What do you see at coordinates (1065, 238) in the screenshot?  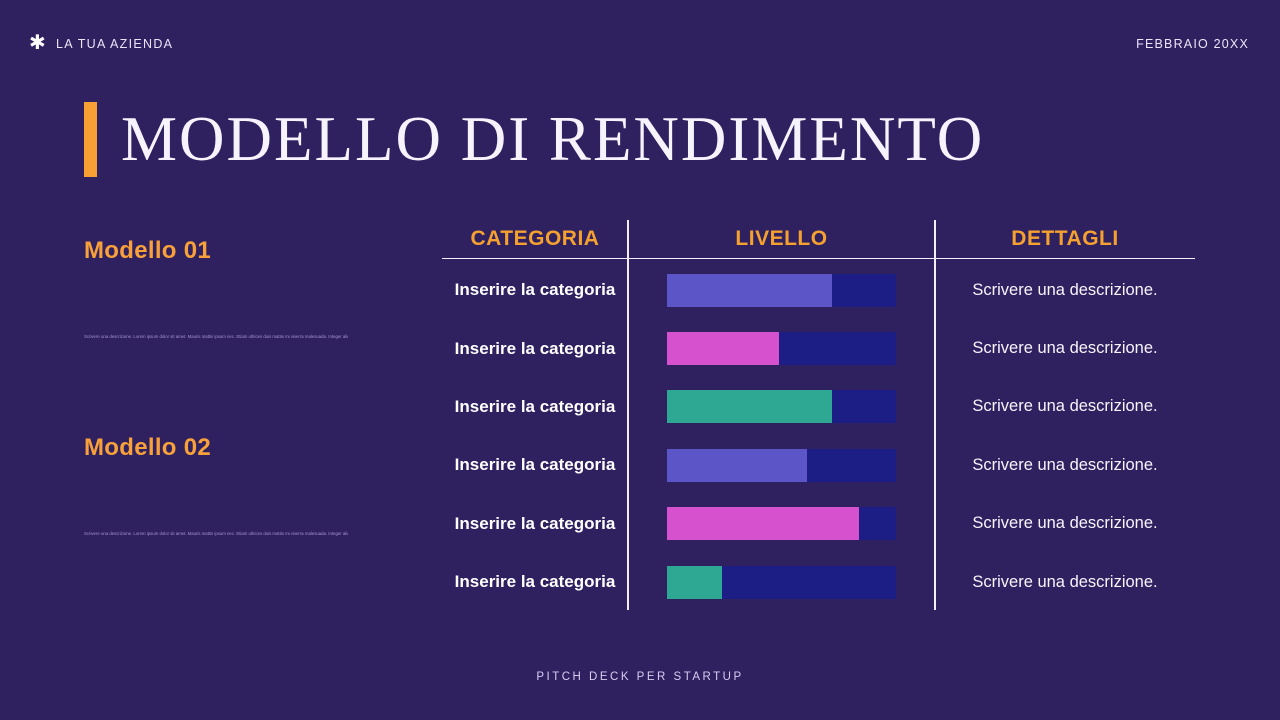 I see `column-header-dettagli: DETTAGLI` at bounding box center [1065, 238].